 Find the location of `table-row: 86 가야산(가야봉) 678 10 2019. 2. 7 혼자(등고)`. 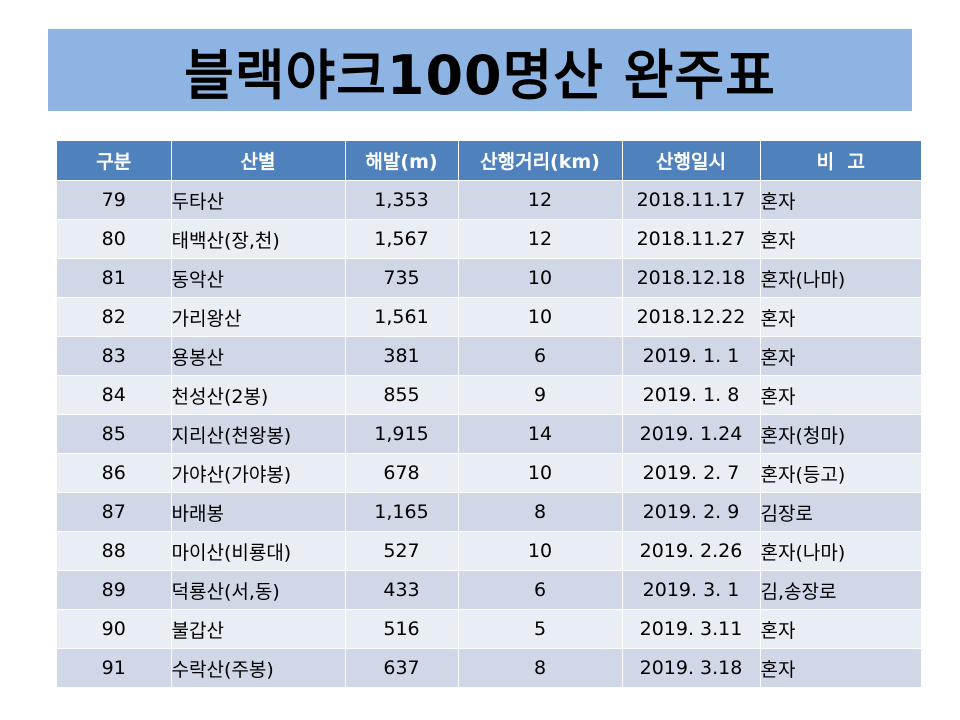

table-row: 86 가야산(가야봉) 678 10 2019. 2. 7 혼자(등고) is located at coordinates (489, 473).